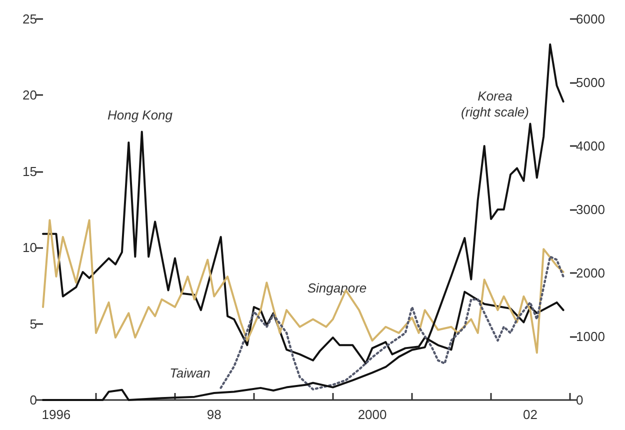  What do you see at coordinates (29, 95) in the screenshot?
I see `y-tick-label: 20` at bounding box center [29, 95].